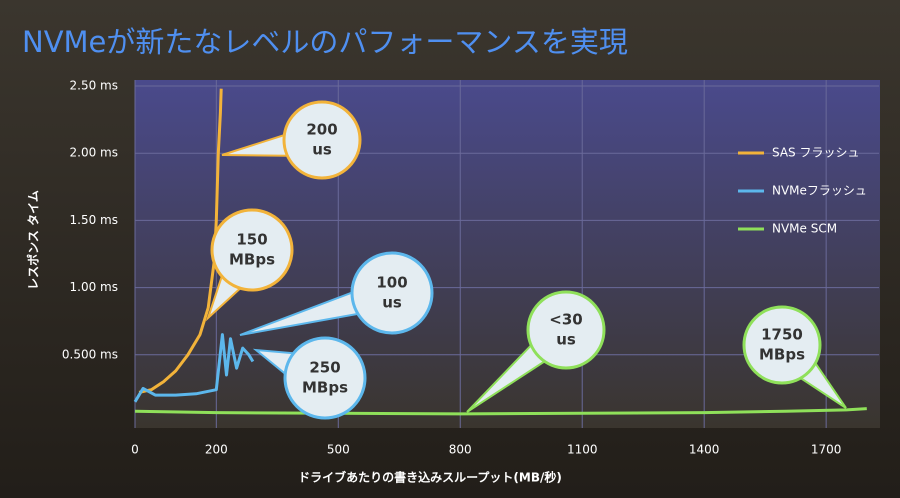  What do you see at coordinates (94, 220) in the screenshot?
I see `y-tick-label: 1.50 ms` at bounding box center [94, 220].